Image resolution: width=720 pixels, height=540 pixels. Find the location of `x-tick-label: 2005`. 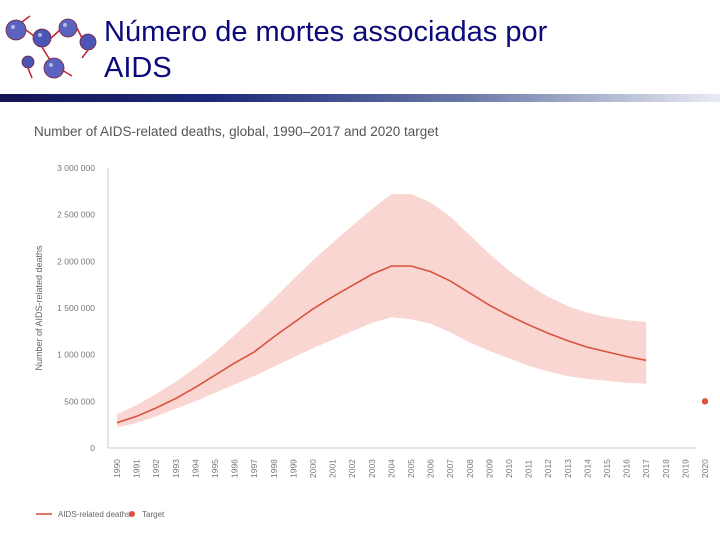

x-tick-label: 2005 is located at coordinates (411, 468).